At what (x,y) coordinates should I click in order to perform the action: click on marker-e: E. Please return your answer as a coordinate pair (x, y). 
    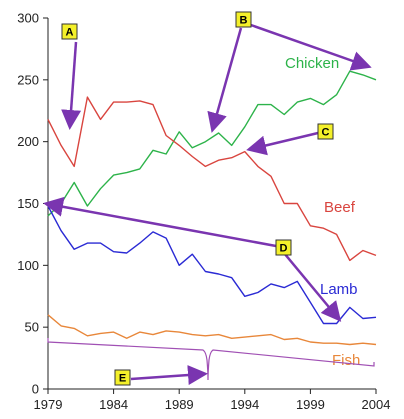
    Looking at the image, I should click on (122, 377).